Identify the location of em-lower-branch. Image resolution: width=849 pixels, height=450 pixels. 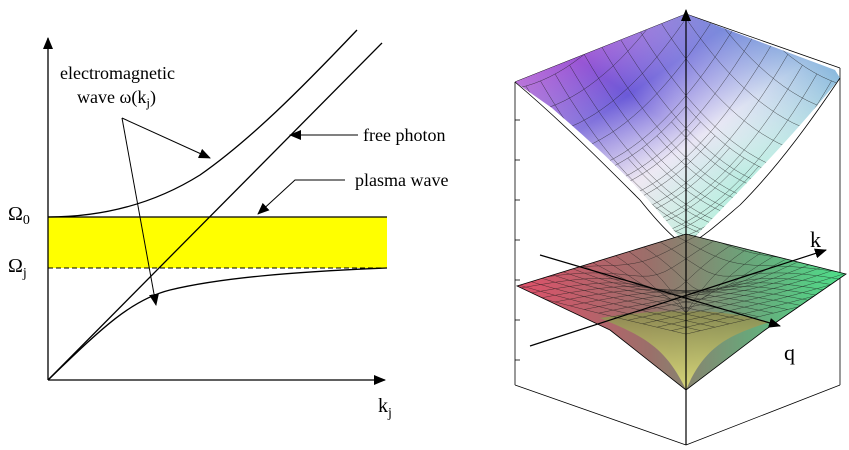
(217, 324).